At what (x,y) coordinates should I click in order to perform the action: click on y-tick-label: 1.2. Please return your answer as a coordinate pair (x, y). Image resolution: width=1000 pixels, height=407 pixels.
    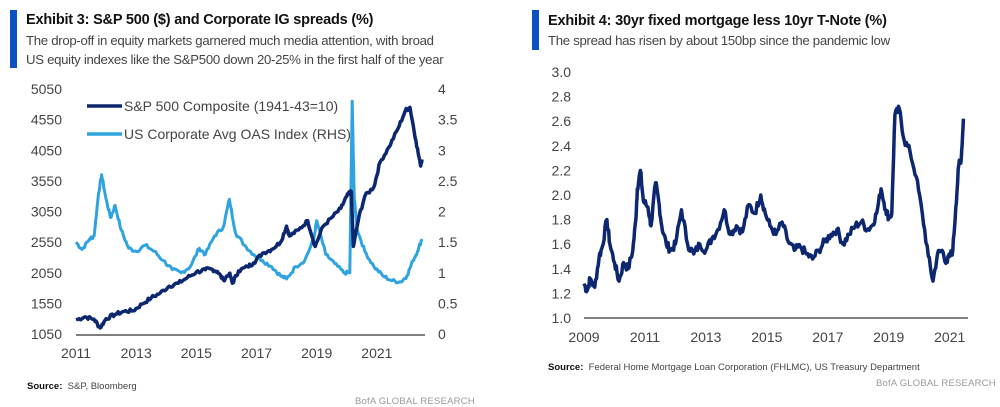
    Looking at the image, I should click on (562, 293).